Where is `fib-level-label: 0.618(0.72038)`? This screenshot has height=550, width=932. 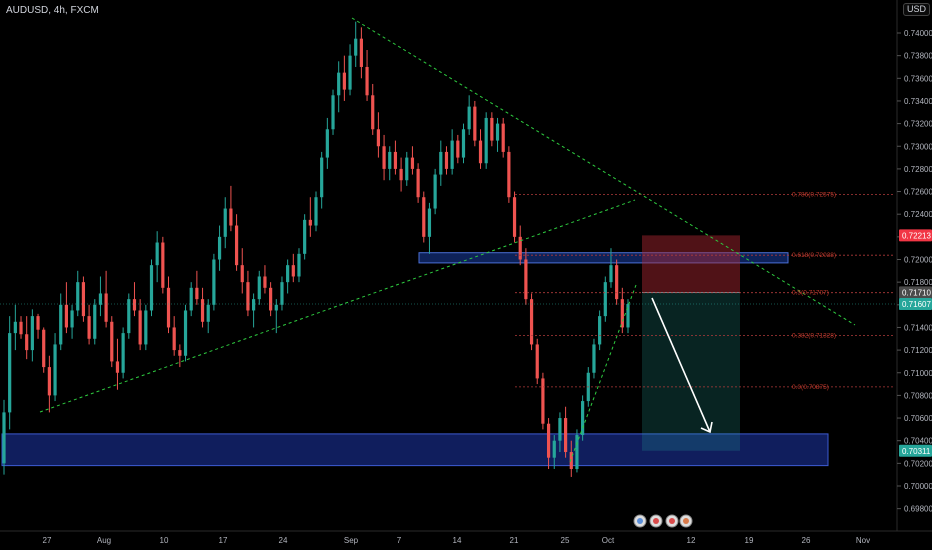 fib-level-label: 0.618(0.72038) is located at coordinates (814, 255).